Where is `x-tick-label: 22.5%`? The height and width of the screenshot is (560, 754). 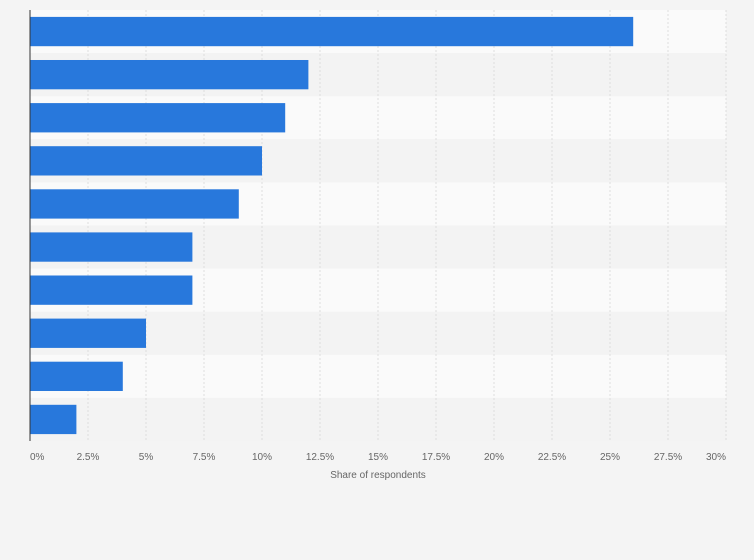
x-tick-label: 22.5% is located at coordinates (552, 457).